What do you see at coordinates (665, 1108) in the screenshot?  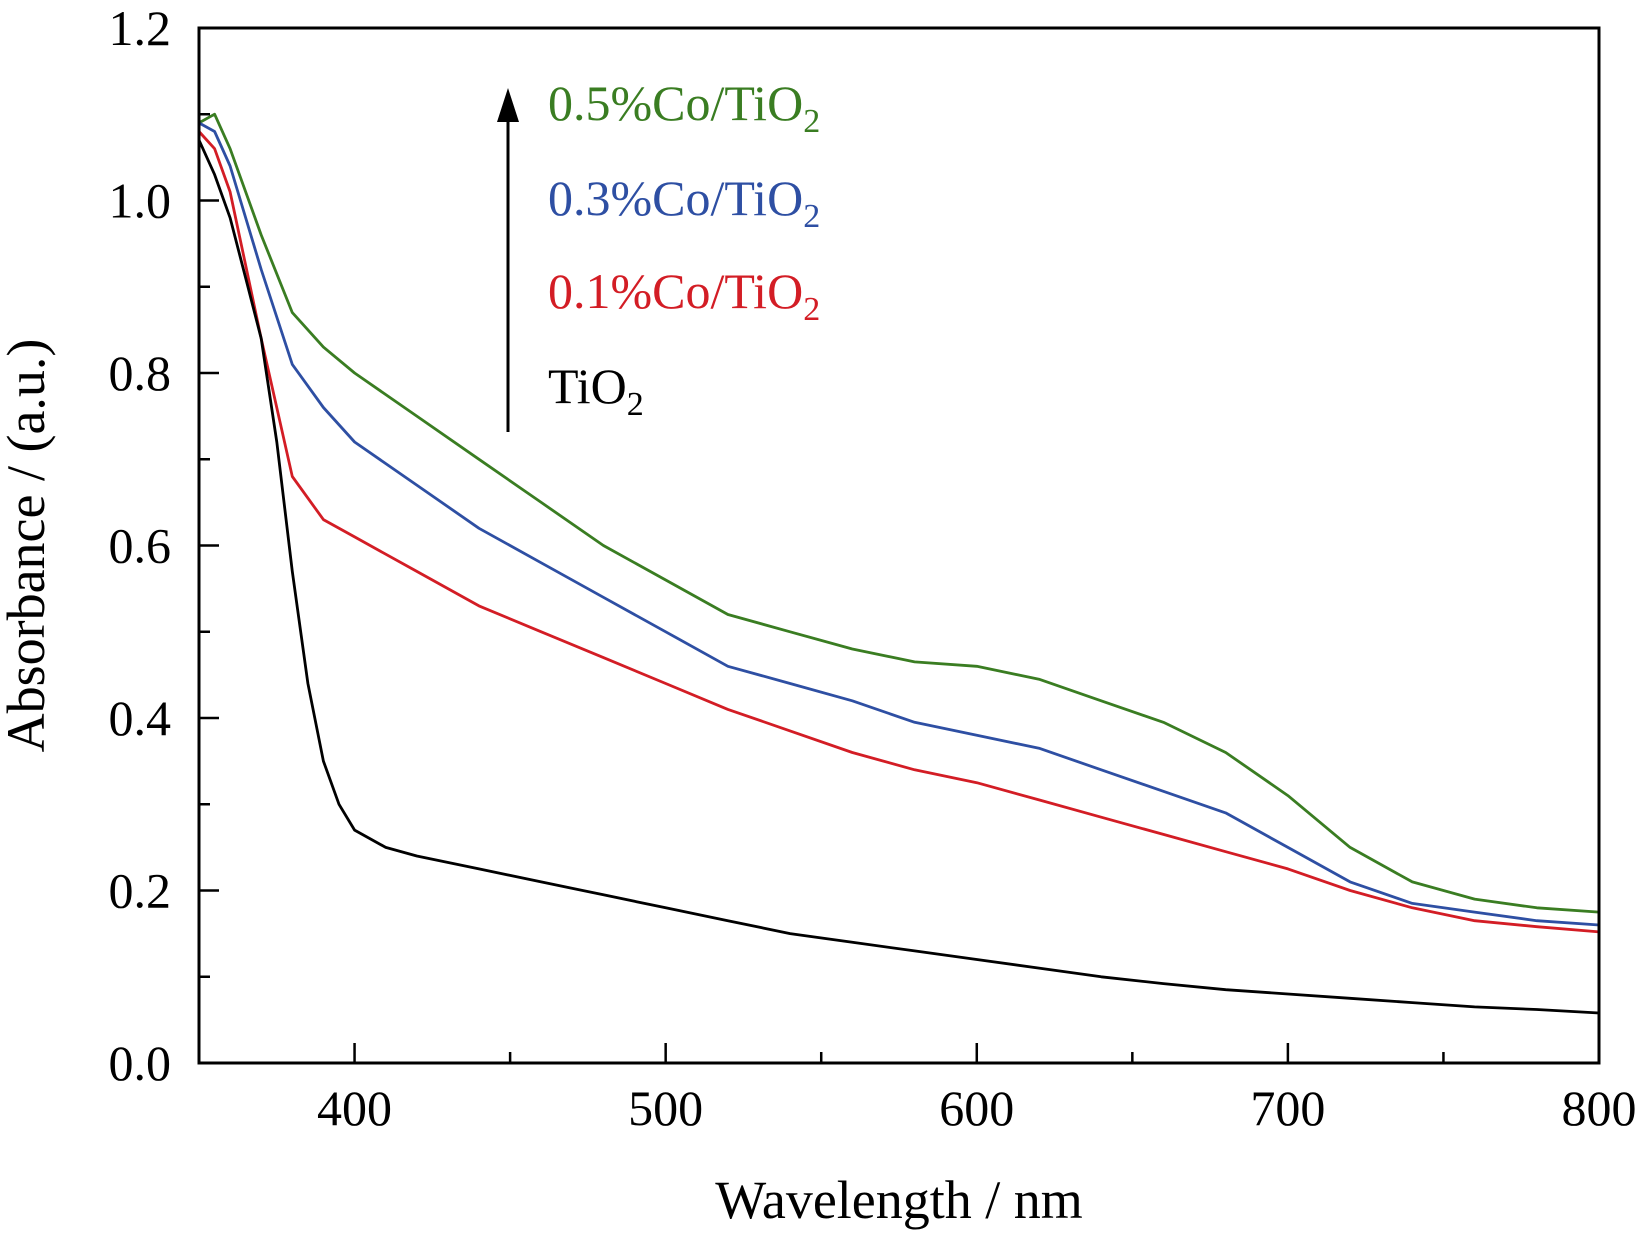 I see `x-tick-label: 500` at bounding box center [665, 1108].